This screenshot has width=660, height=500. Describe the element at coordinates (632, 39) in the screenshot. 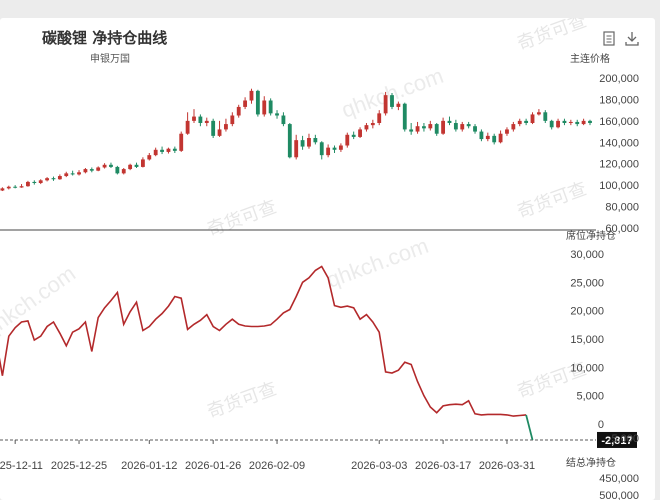

I see `download-icon` at that location.